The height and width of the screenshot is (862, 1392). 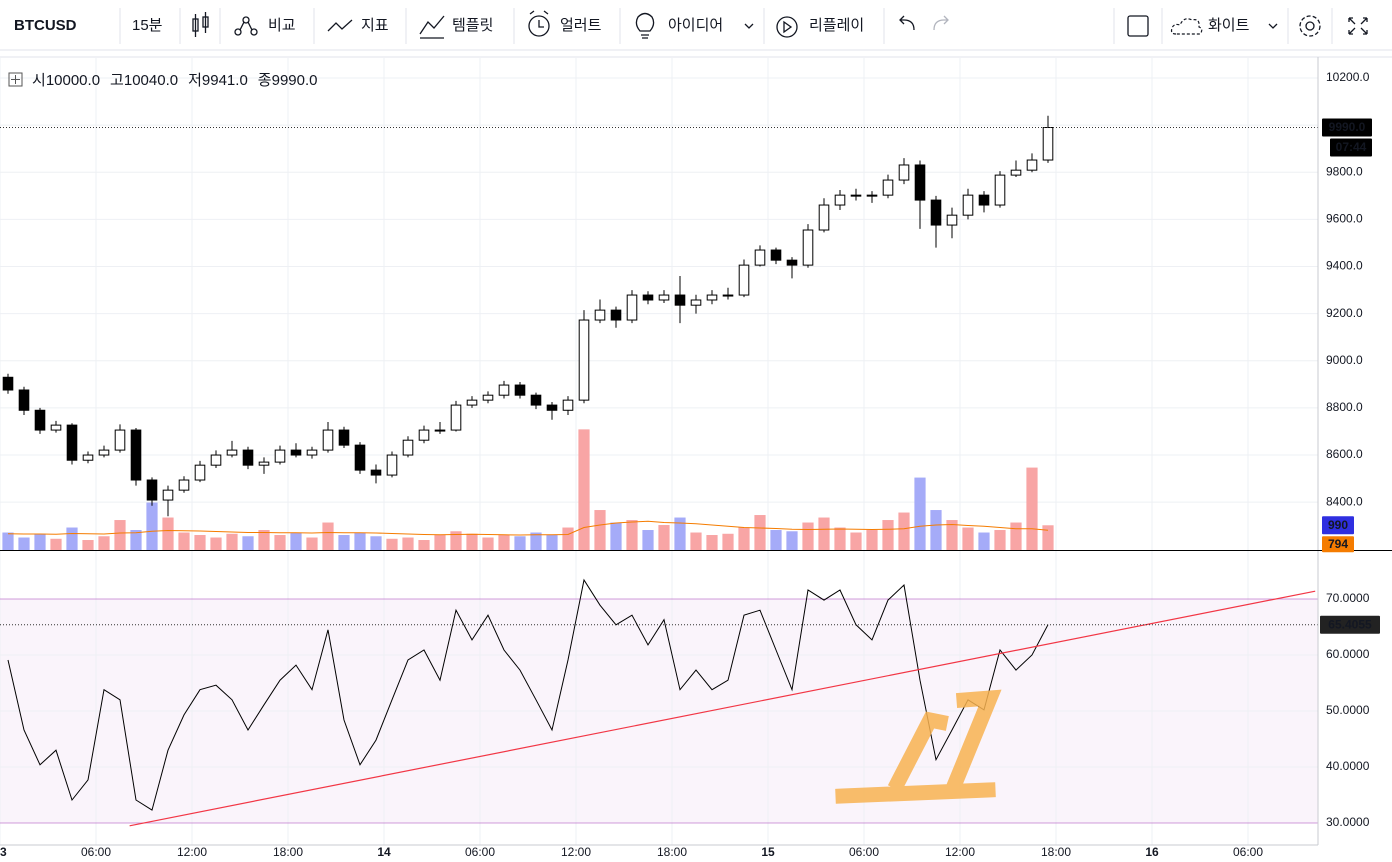 I want to click on y-tick-label: 8400.0, so click(x=1344, y=501).